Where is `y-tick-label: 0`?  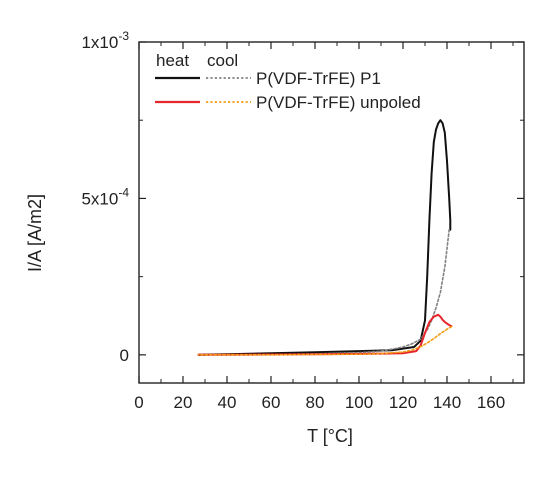
y-tick-label: 0 is located at coordinates (124, 355).